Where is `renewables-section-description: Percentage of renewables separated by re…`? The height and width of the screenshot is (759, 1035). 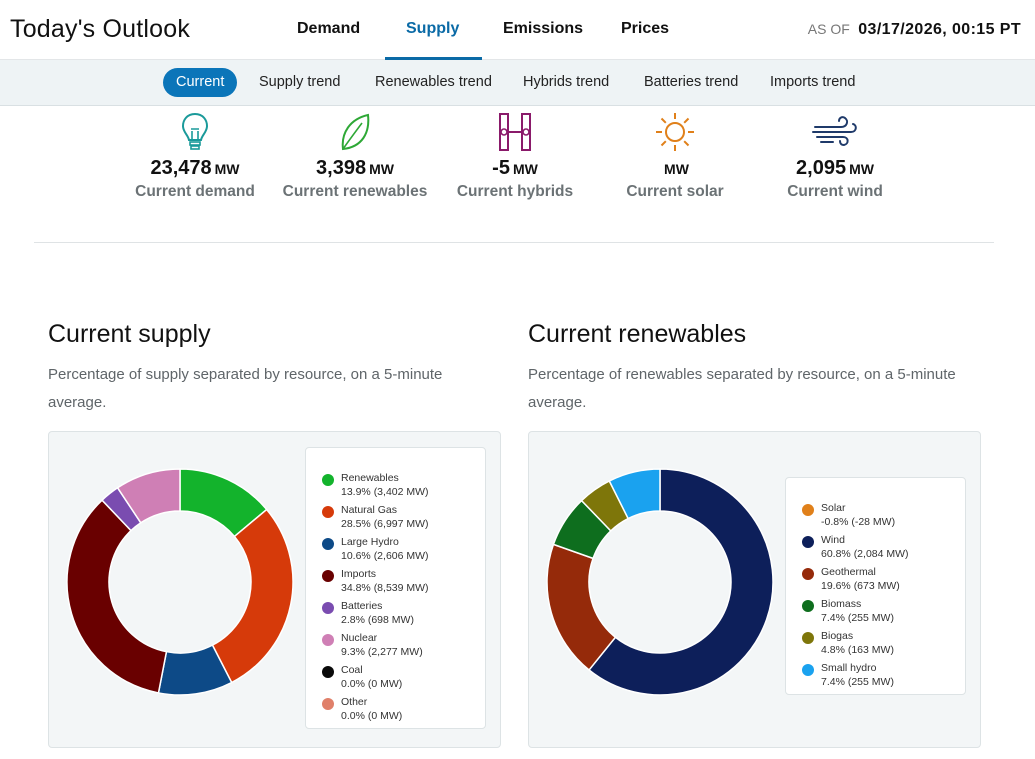
renewables-section-description: Percentage of renewables separated by re… is located at coordinates (742, 388).